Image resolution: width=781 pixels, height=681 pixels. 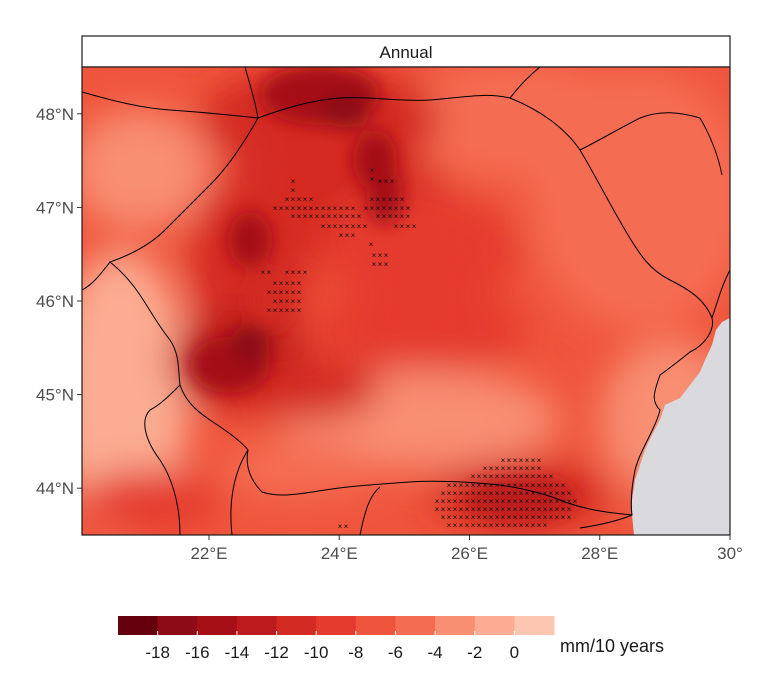 I want to click on lon-tick-label: 22°E, so click(x=208, y=553).